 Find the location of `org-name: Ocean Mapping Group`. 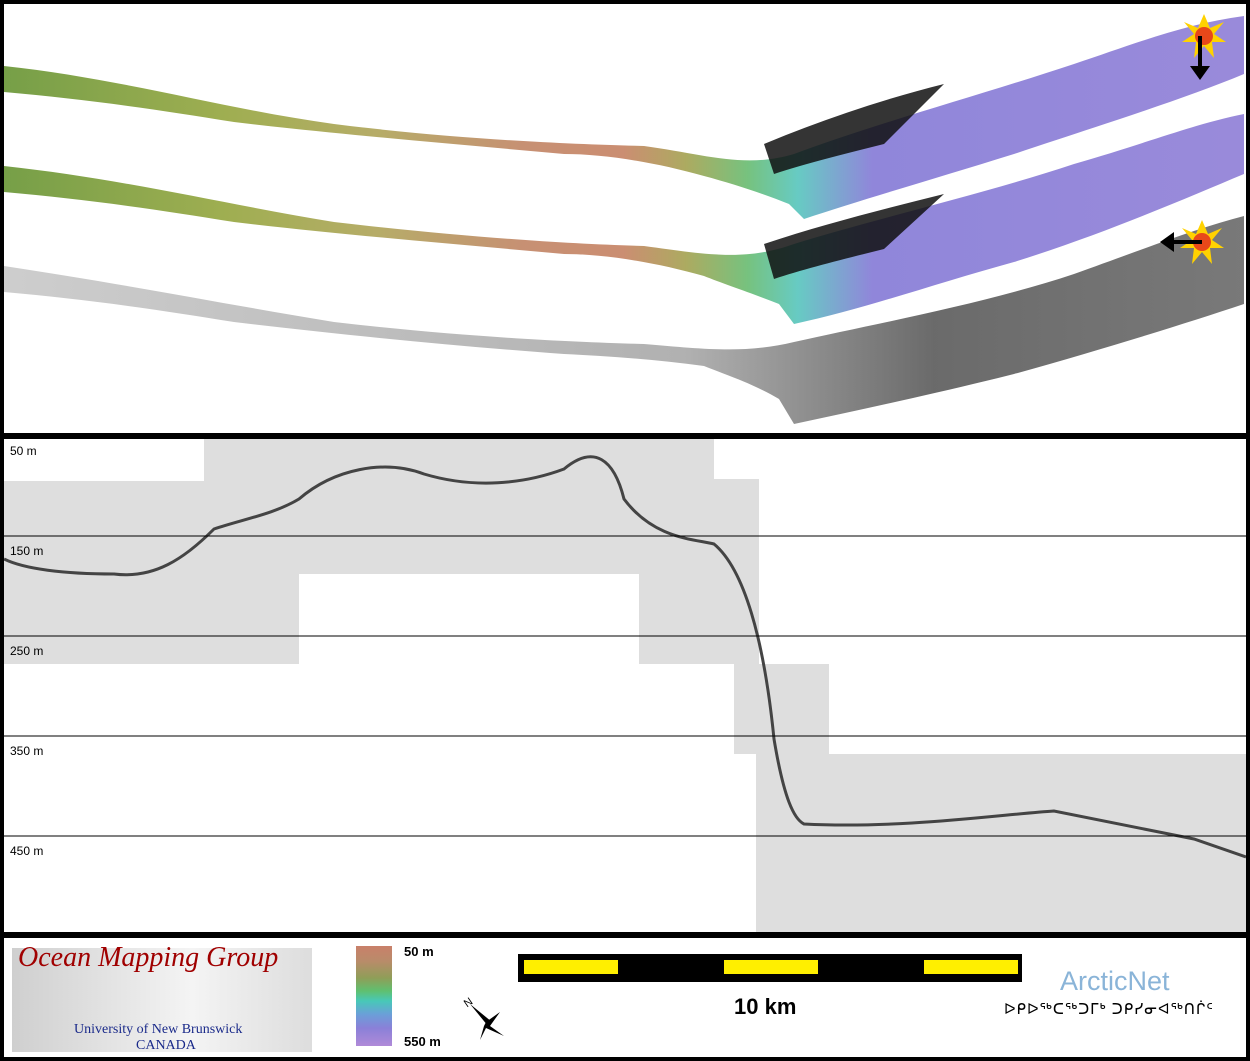

org-name: Ocean Mapping Group is located at coordinates (148, 957).